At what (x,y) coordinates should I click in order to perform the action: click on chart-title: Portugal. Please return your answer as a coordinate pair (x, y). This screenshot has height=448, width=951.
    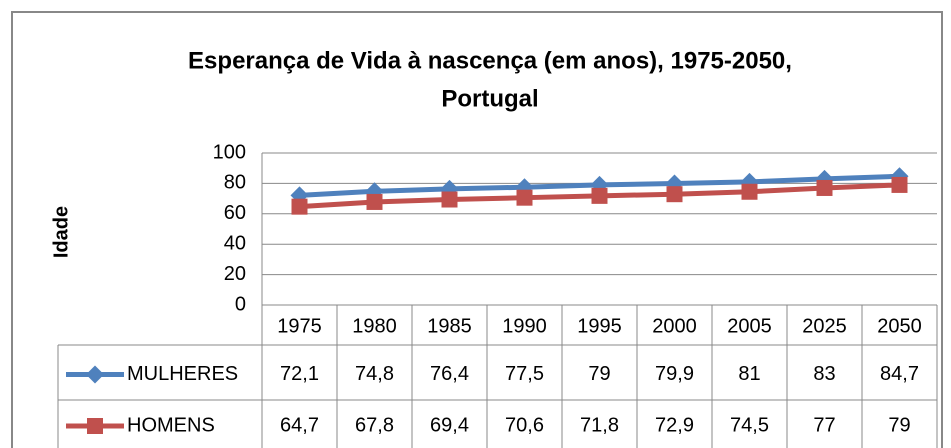
    Looking at the image, I should click on (489, 98).